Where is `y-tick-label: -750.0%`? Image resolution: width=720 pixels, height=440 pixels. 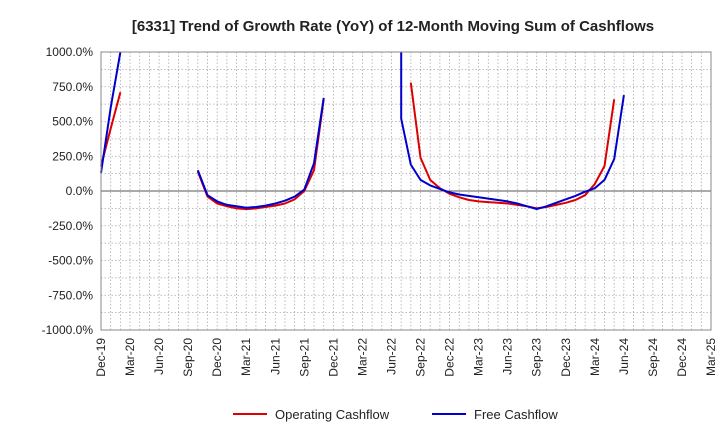 y-tick-label: -750.0% is located at coordinates (70, 295).